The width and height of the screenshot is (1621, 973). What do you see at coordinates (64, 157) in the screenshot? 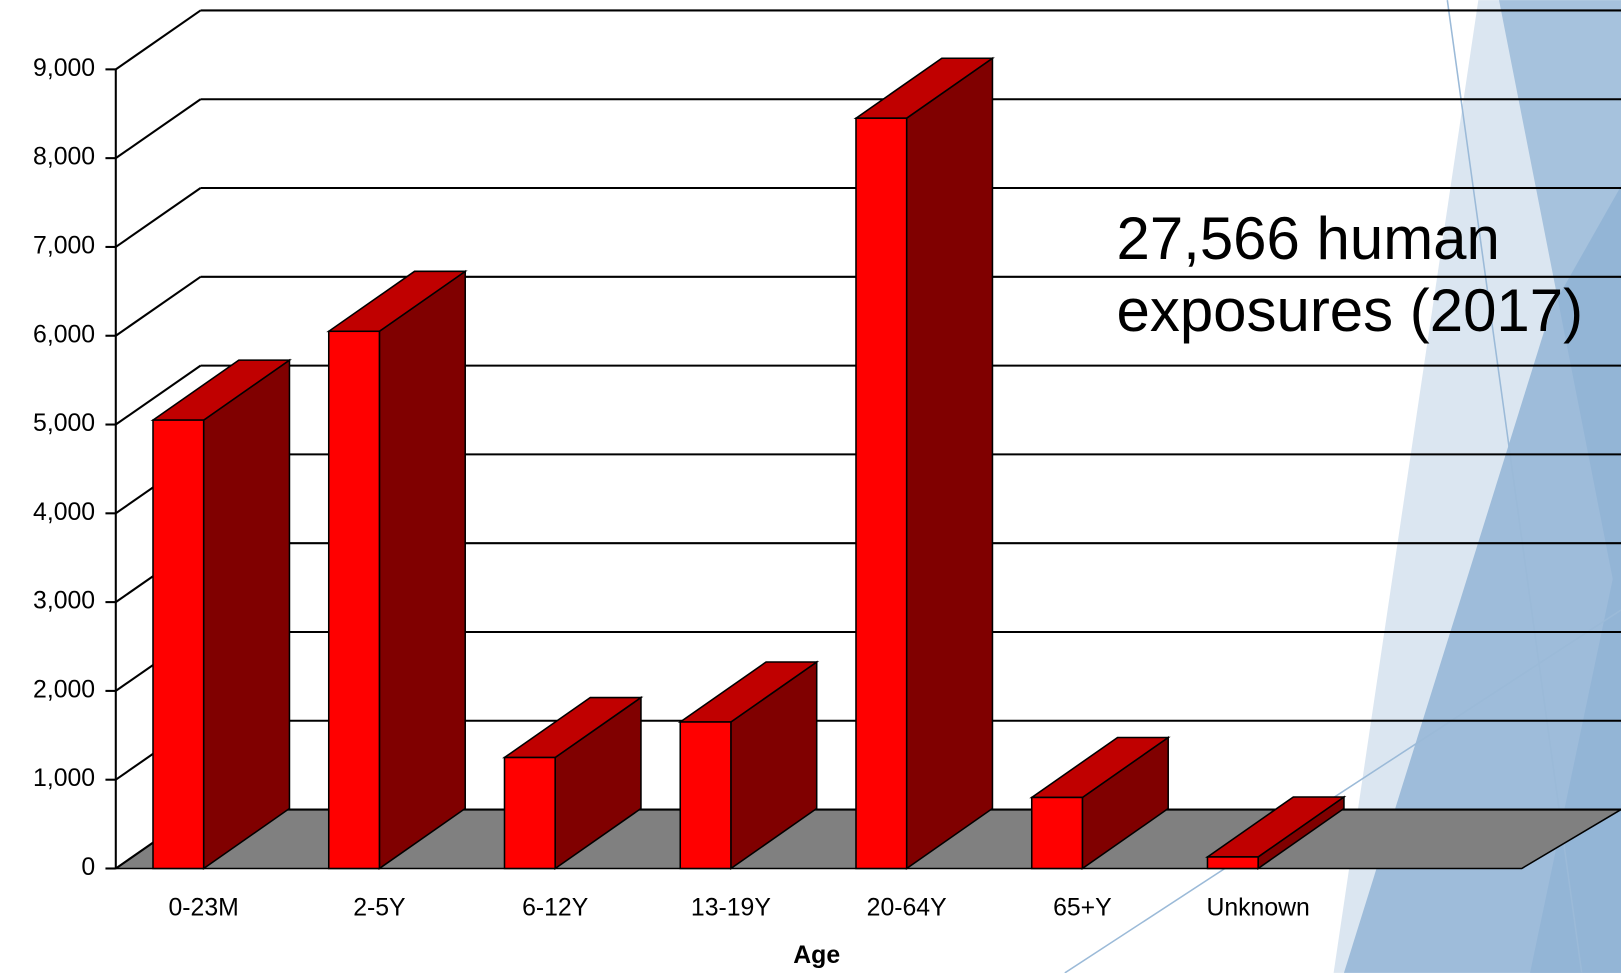
I see `y-tick-label: 8,000` at bounding box center [64, 157].